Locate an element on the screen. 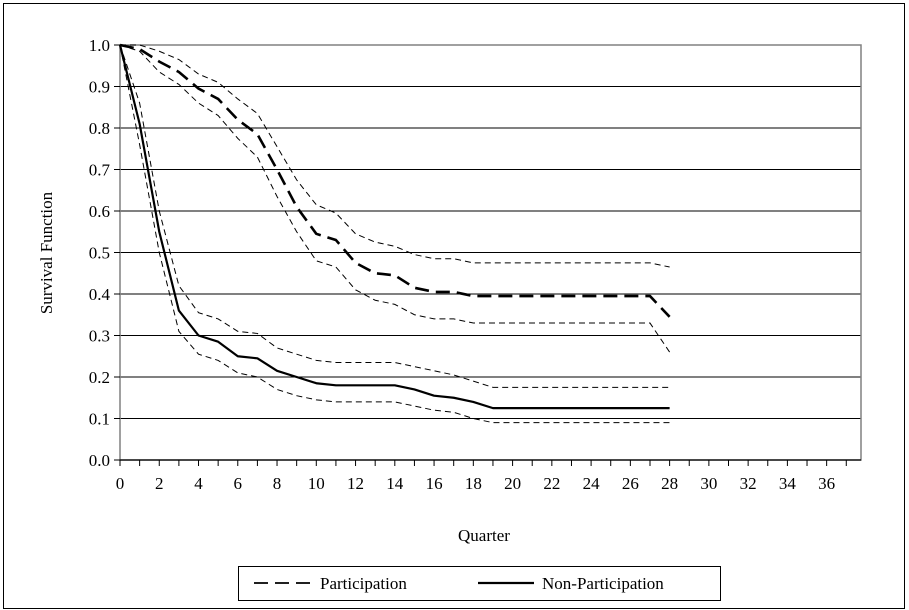 The height and width of the screenshot is (610, 909). x-tick-label: 0 is located at coordinates (120, 483).